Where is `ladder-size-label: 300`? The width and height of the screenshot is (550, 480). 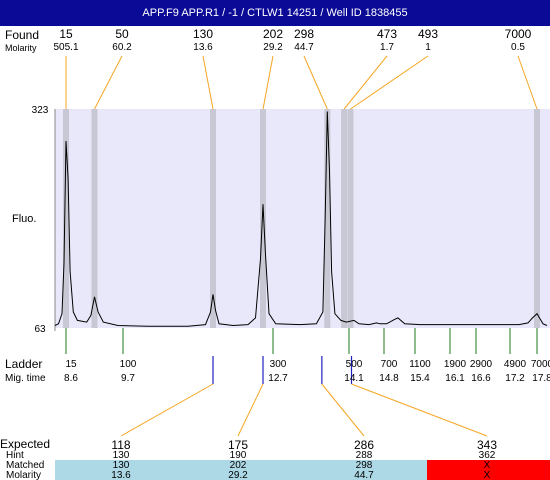
ladder-size-label: 300 is located at coordinates (278, 364).